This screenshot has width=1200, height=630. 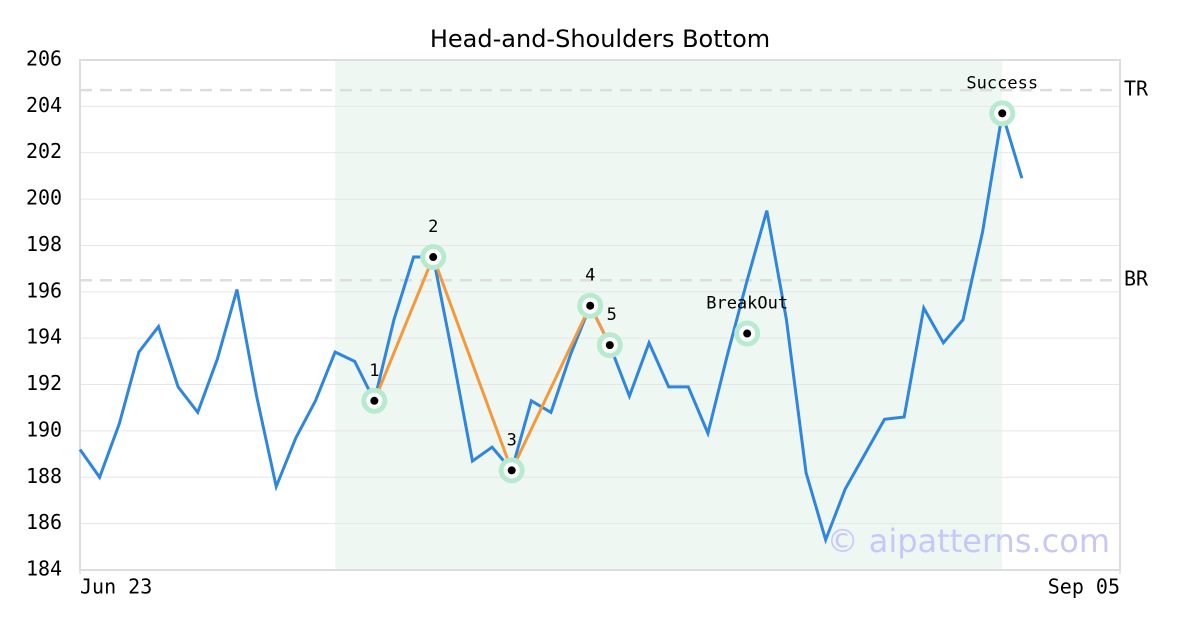 What do you see at coordinates (44, 290) in the screenshot?
I see `y-tick-label: 196` at bounding box center [44, 290].